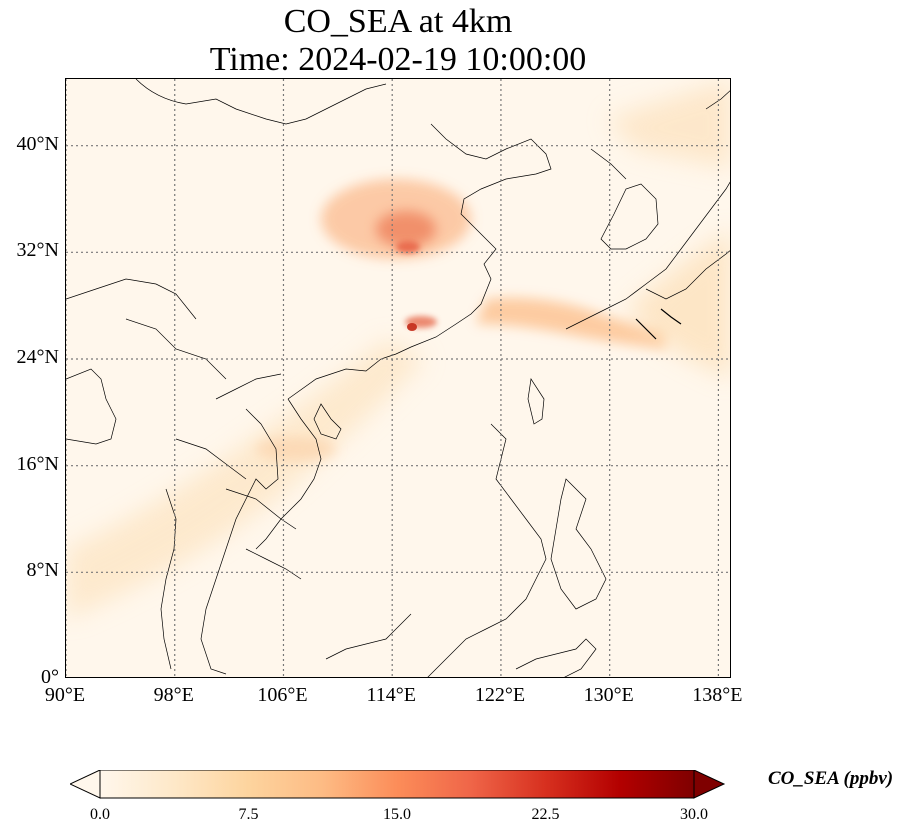 This screenshot has height=836, width=916. Describe the element at coordinates (50, 677) in the screenshot. I see `y-tick-label: 0°` at that location.